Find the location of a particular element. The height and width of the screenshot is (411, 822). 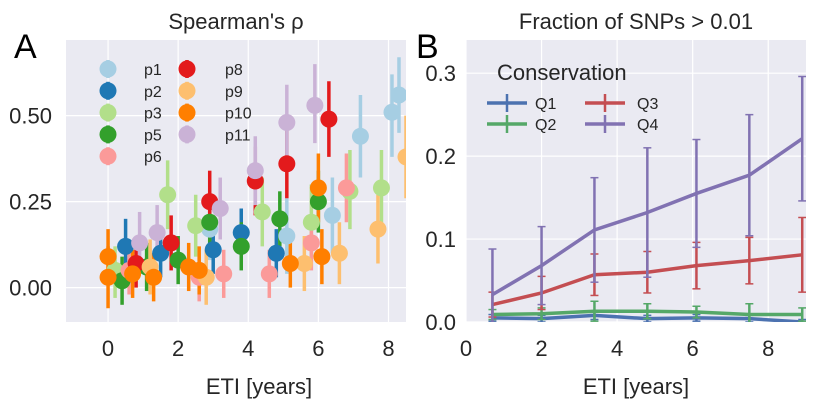

panel-b-line-Q2 is located at coordinates (647, 313).